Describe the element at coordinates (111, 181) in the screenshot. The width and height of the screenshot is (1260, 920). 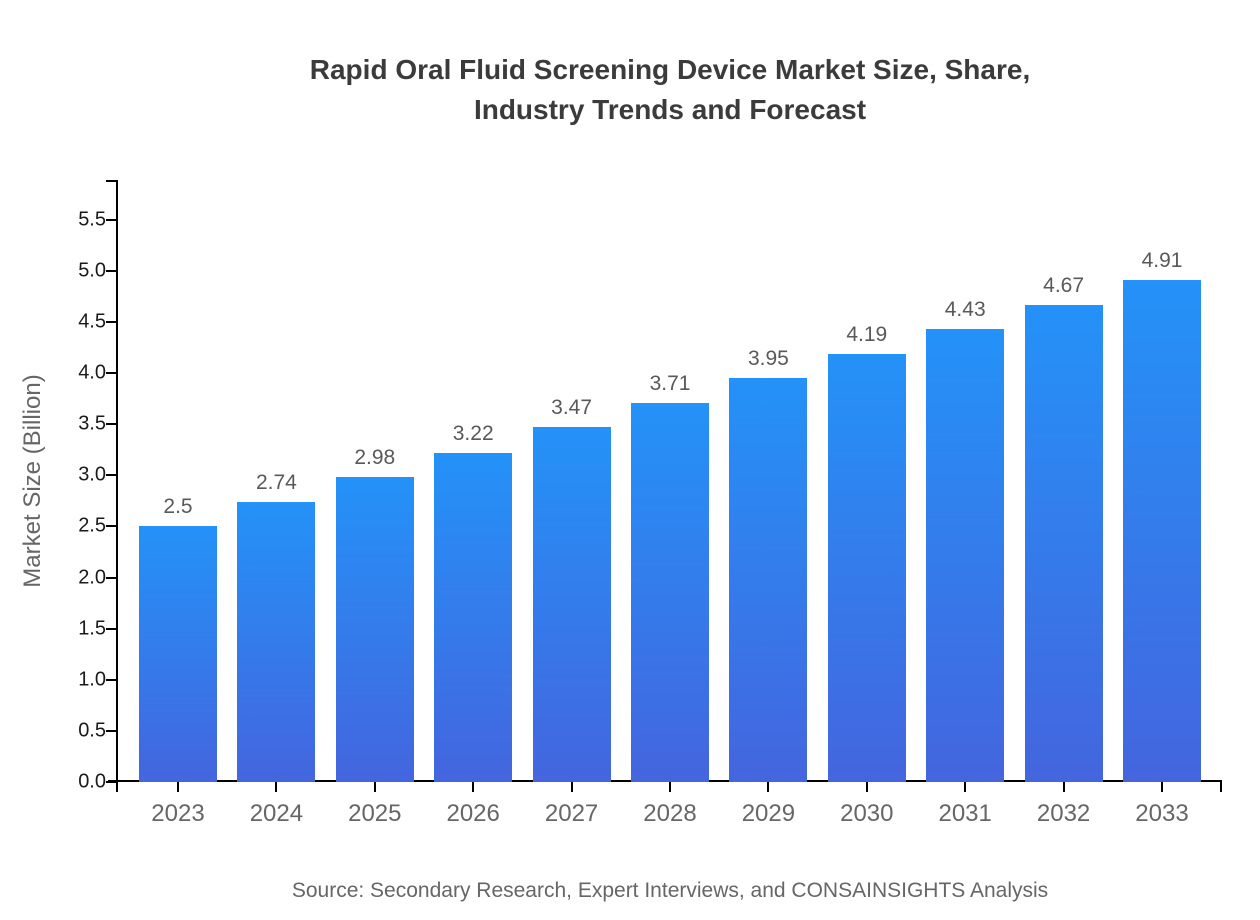
I see `y-axis-end-tick` at that location.